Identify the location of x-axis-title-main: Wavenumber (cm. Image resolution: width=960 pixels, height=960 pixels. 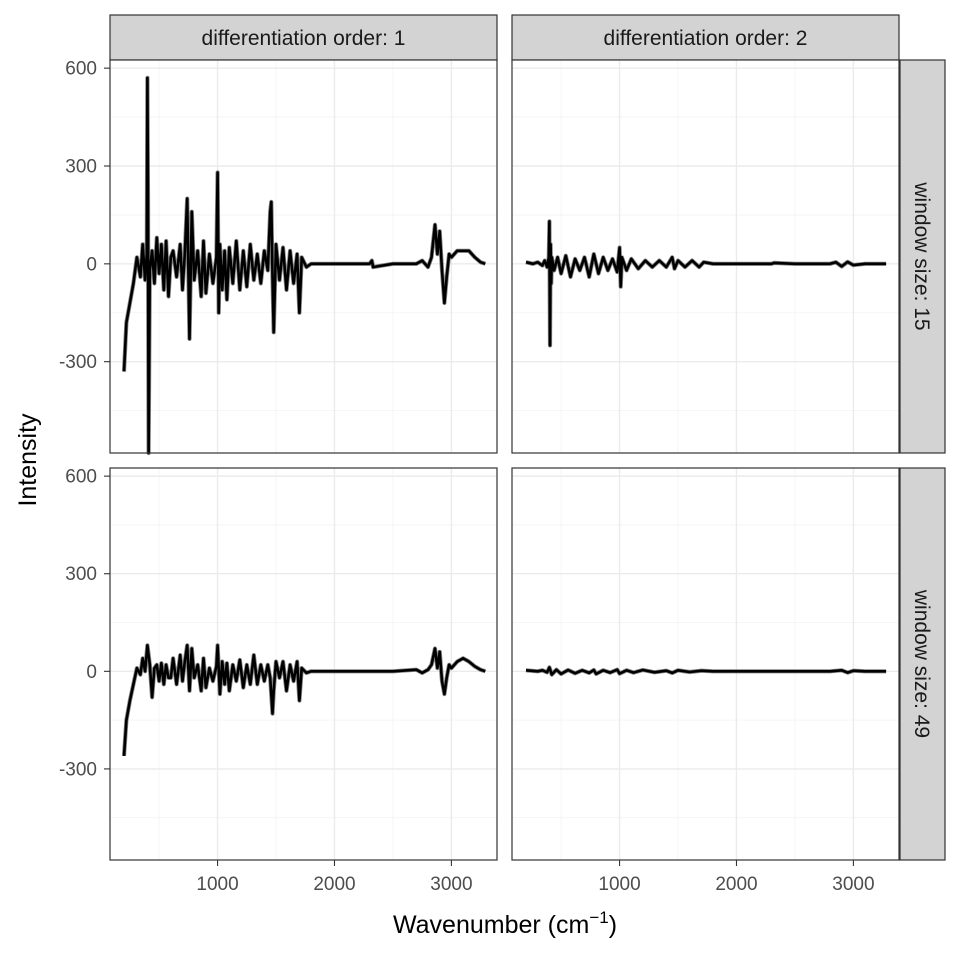
(491, 925).